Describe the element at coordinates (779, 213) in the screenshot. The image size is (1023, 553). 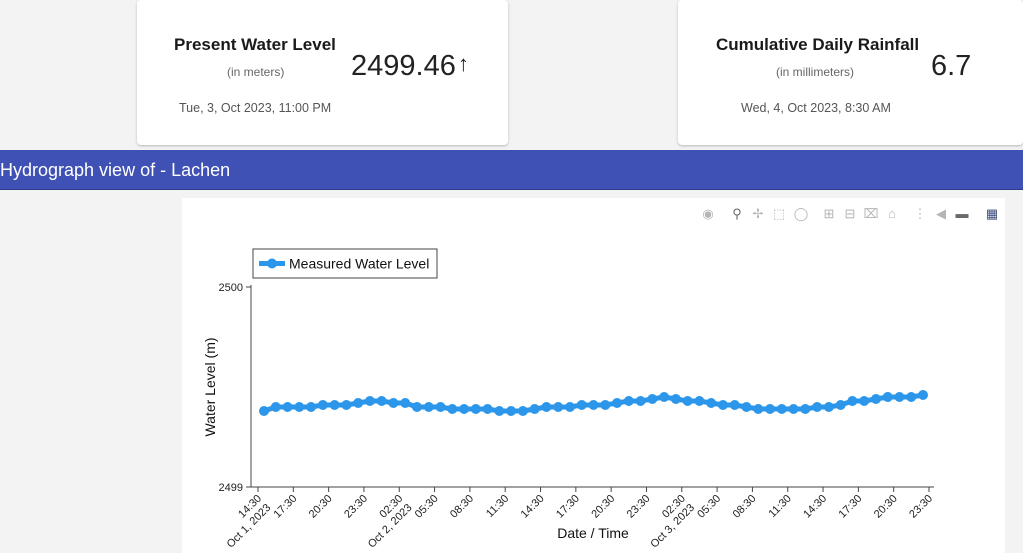
I see `box-select-icon: ⬚` at that location.